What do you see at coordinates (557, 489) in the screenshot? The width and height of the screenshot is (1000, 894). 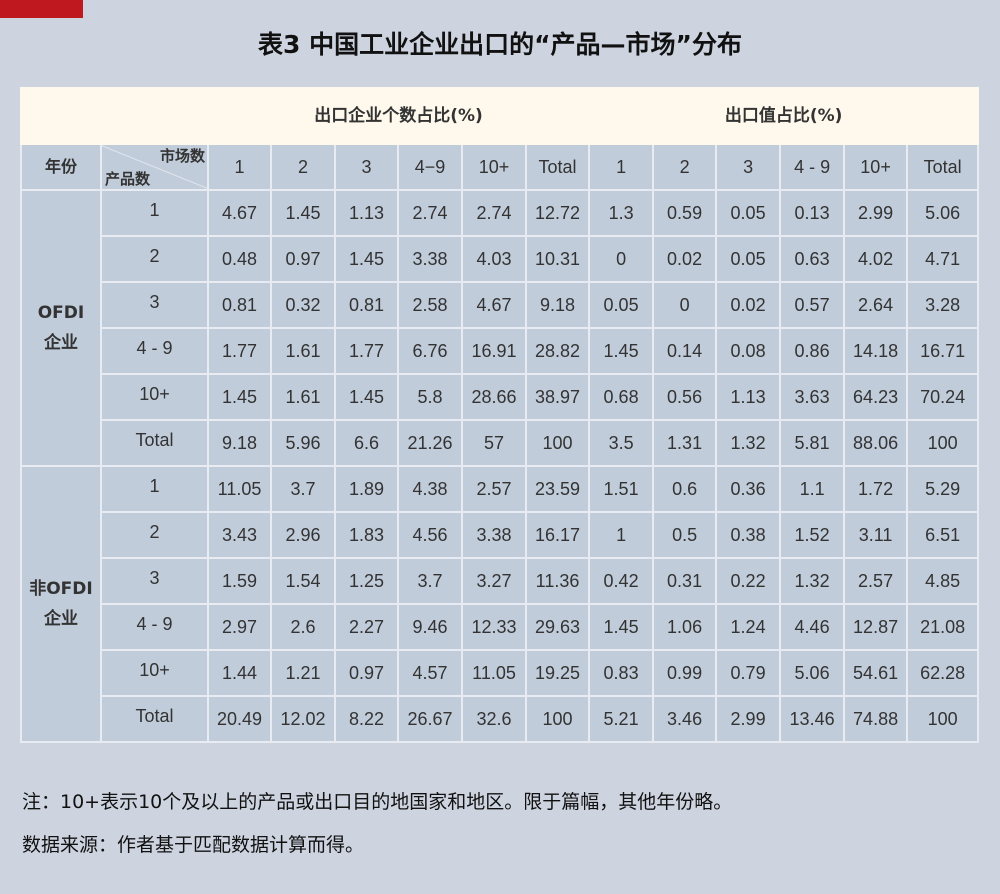 I see `value-cell: 23.59` at bounding box center [557, 489].